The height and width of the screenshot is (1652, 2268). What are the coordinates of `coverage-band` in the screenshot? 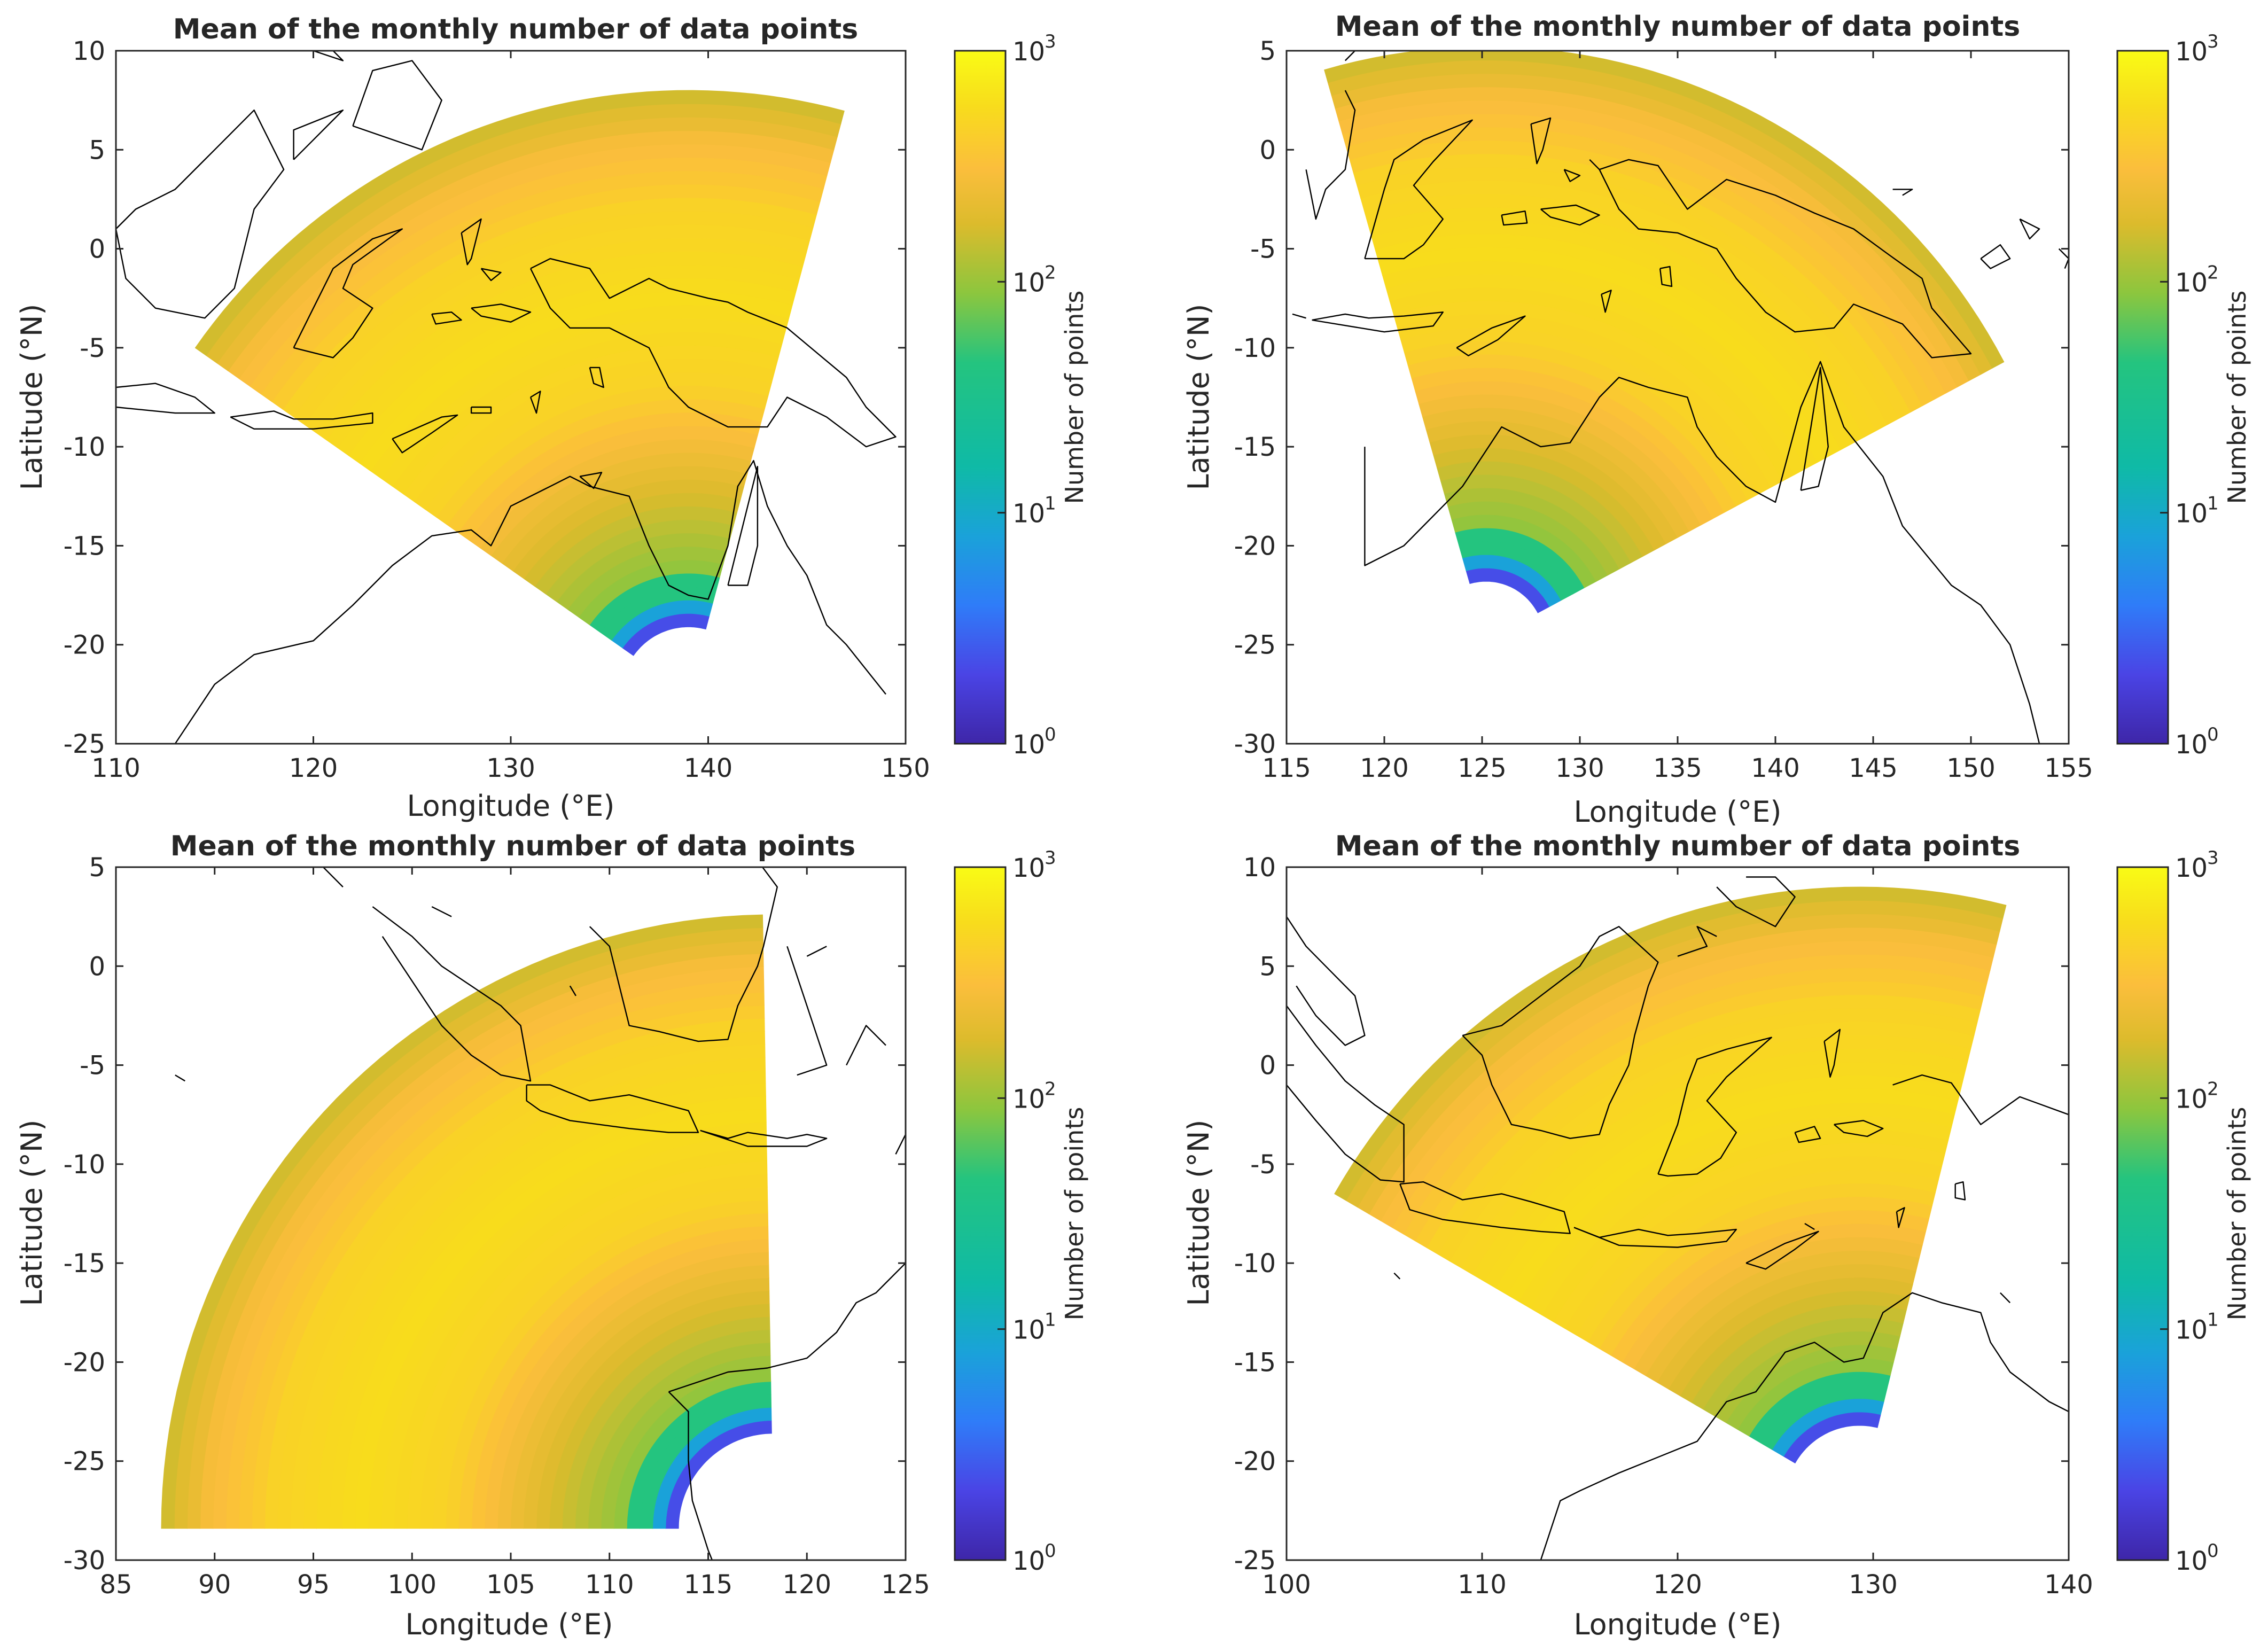 It's located at (1670, 1043).